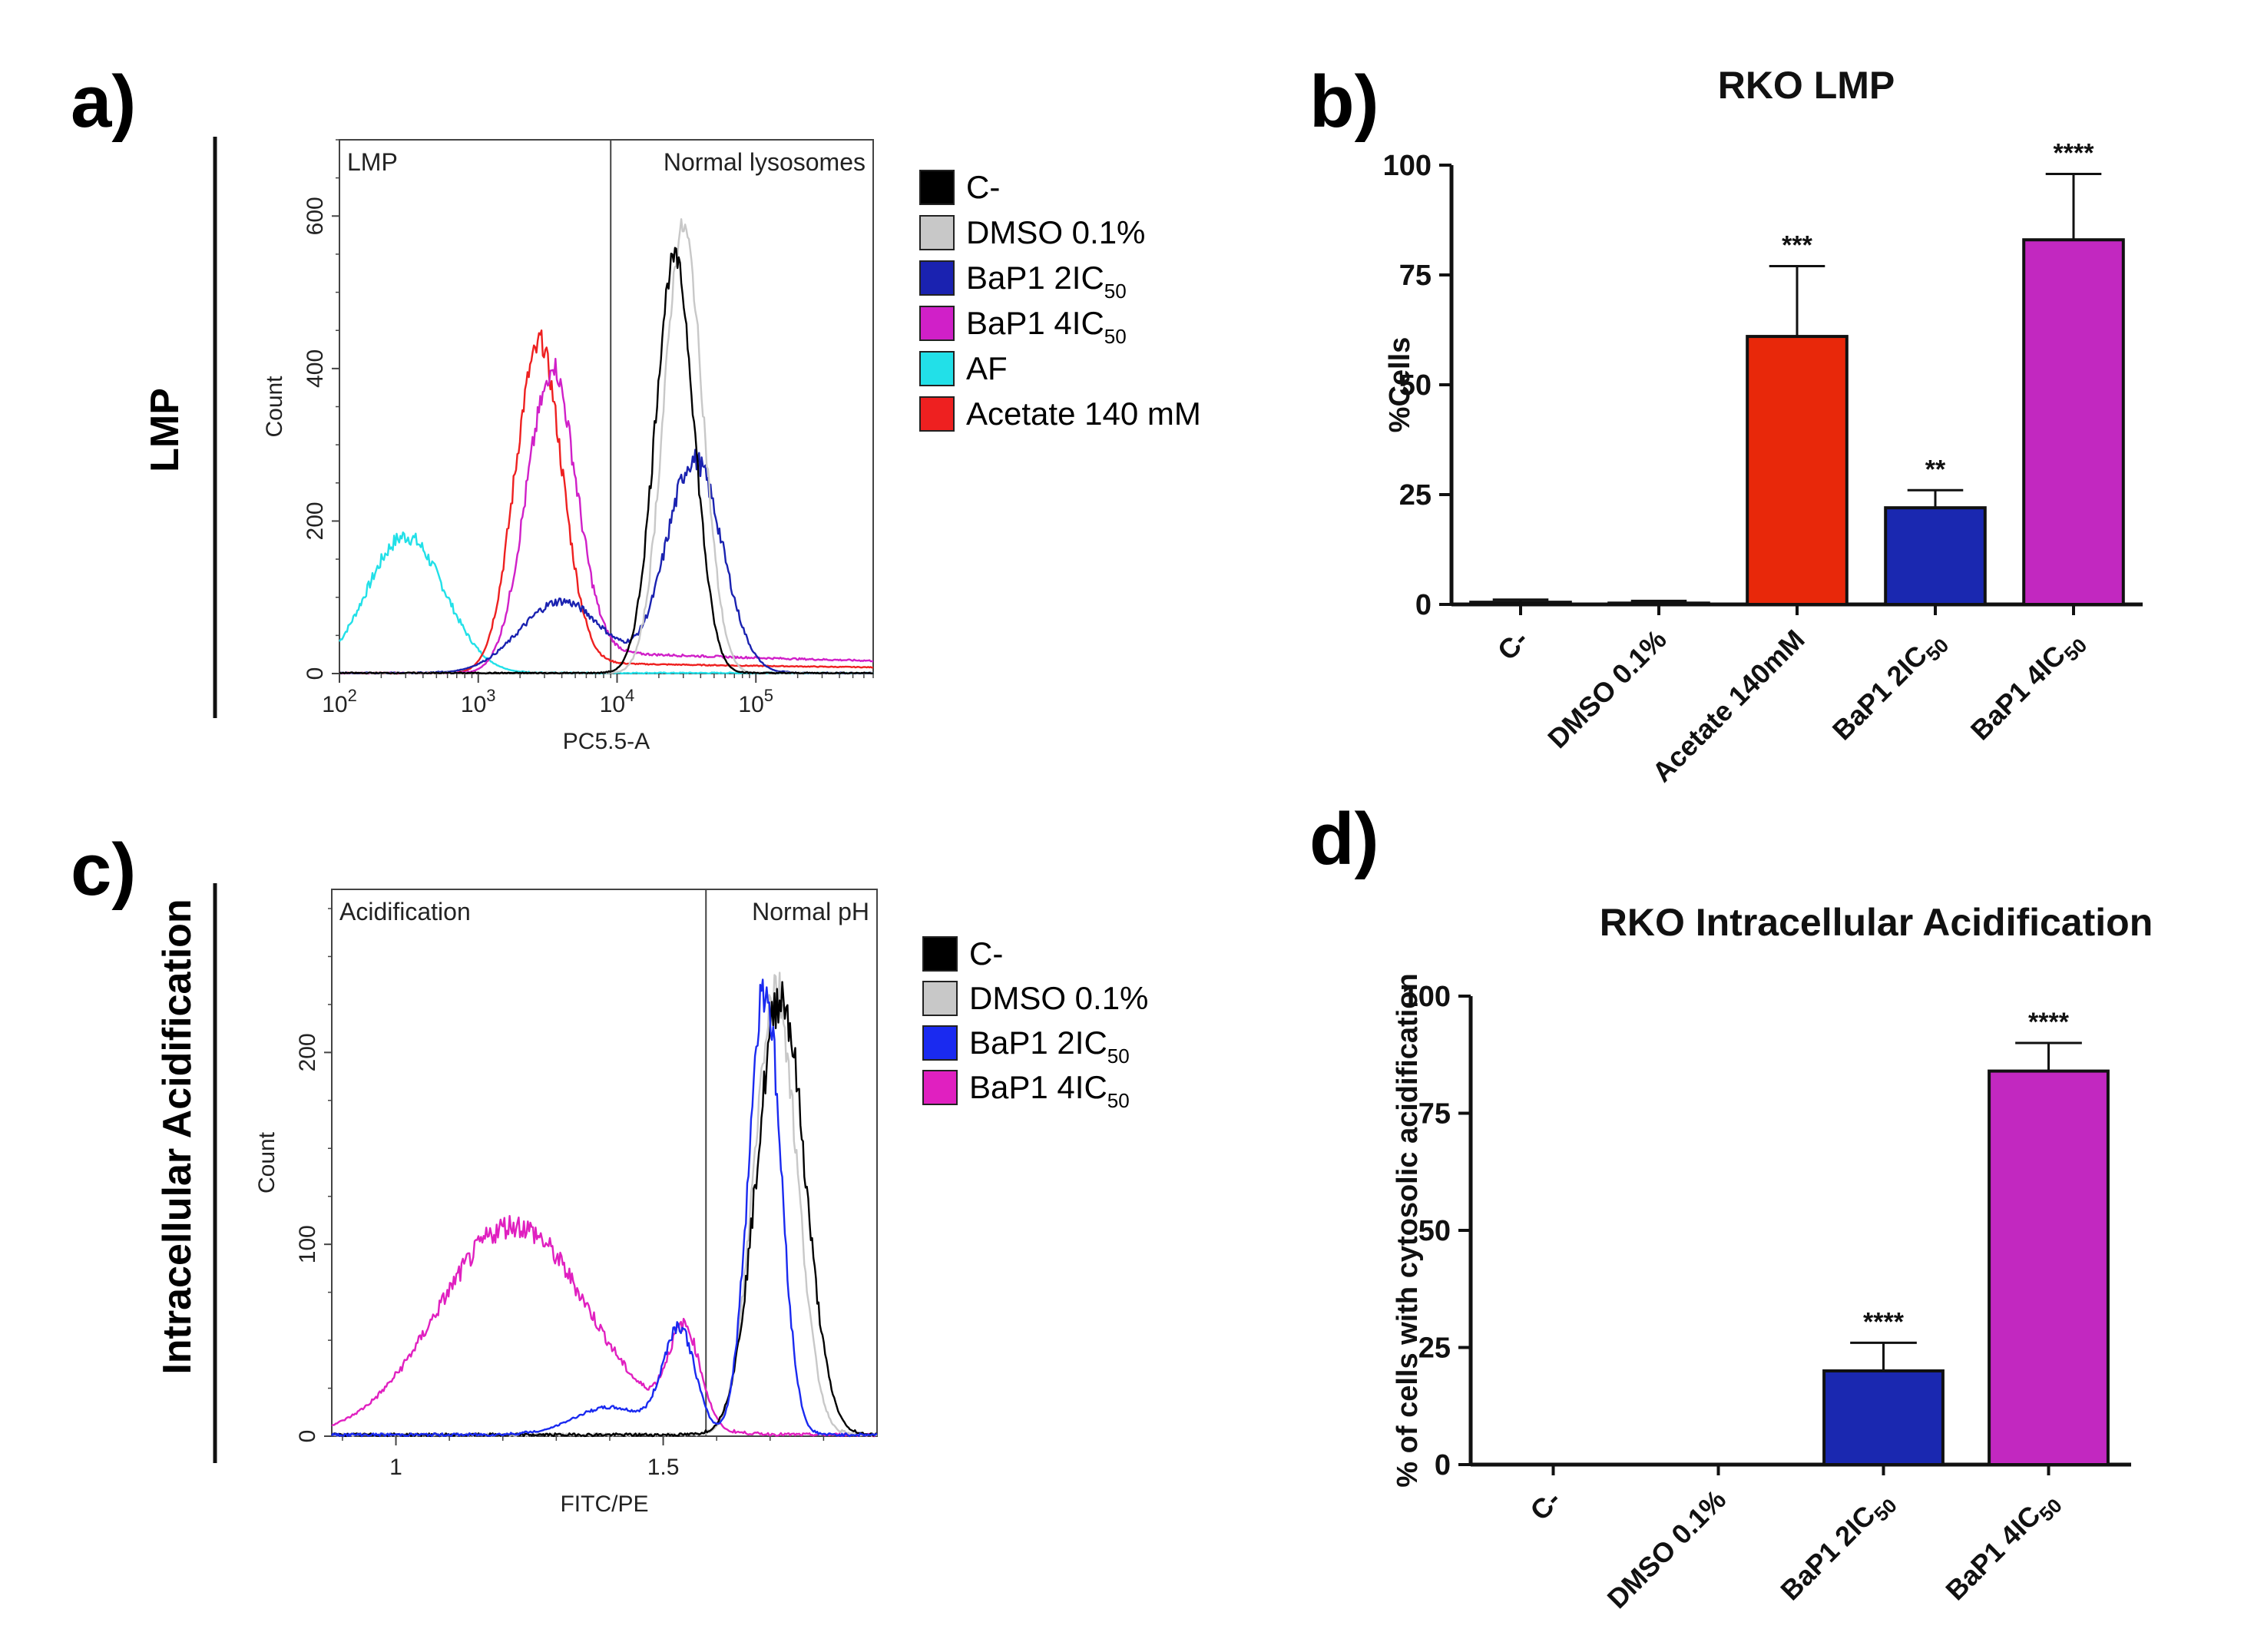  What do you see at coordinates (478, 701) in the screenshot?
I see `x-tick-label: 10³` at bounding box center [478, 701].